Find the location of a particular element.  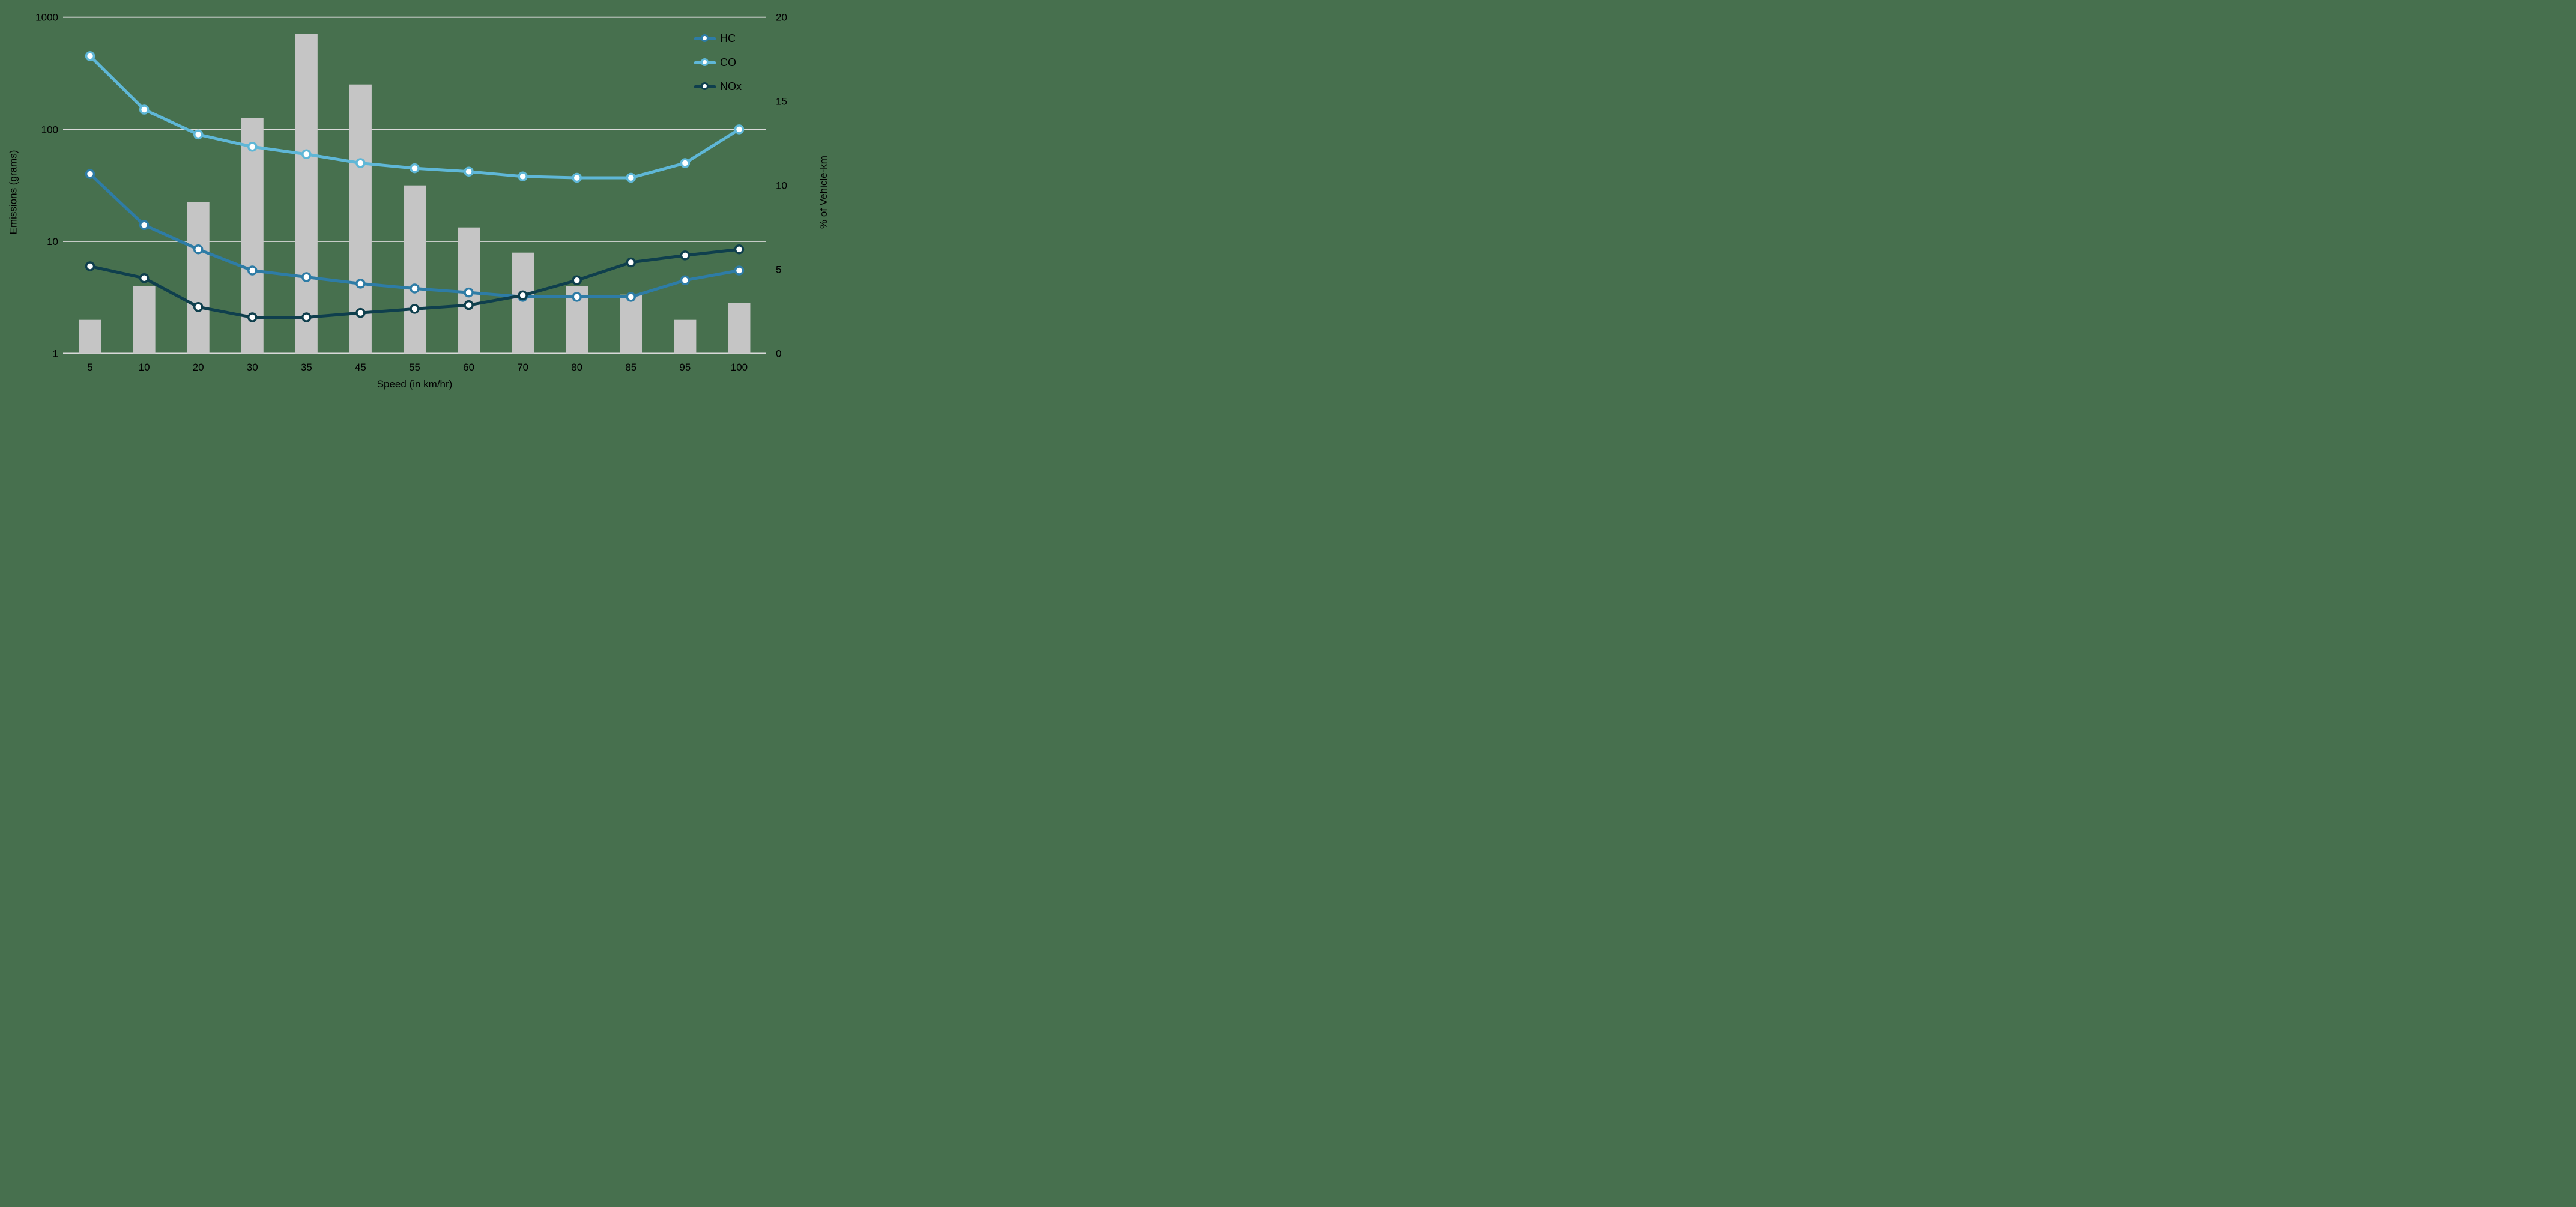

line-CO is located at coordinates (414, 117).